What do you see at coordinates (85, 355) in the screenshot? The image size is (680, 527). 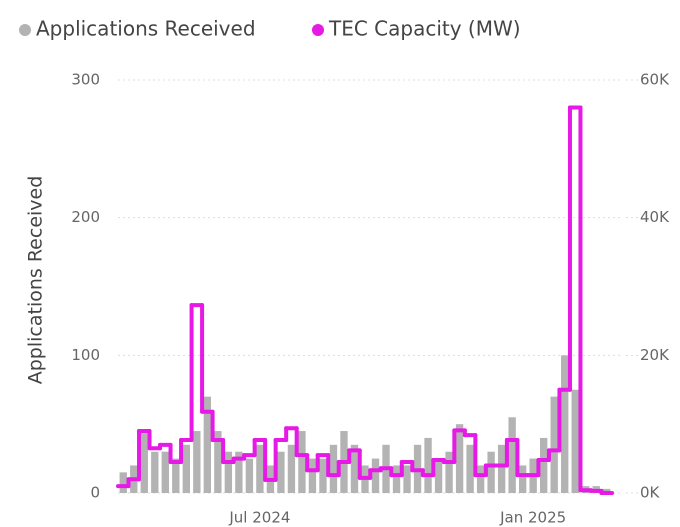 I see `y-tick-label: 100` at bounding box center [85, 355].